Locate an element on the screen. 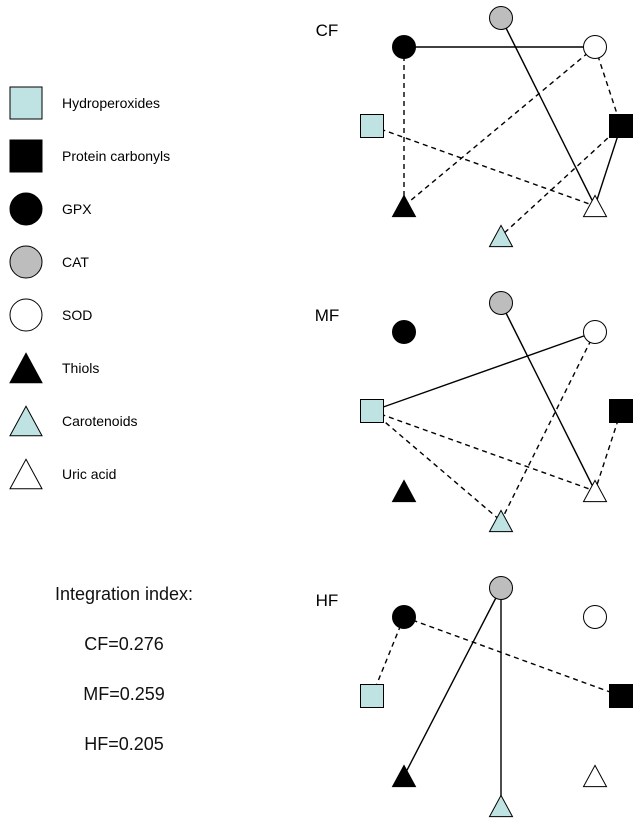  protein-carbonyls-legend-marker is located at coordinates (26, 156).